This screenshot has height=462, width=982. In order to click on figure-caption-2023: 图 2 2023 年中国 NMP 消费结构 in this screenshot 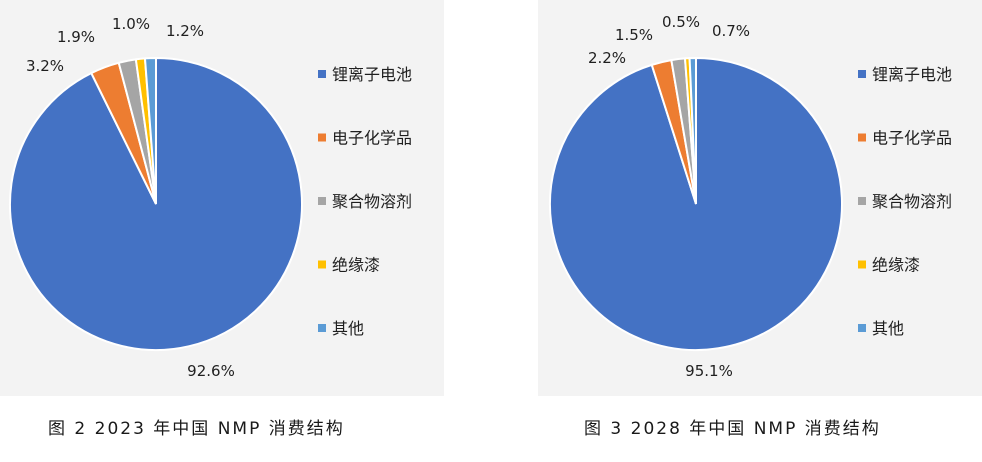, I will do `click(196, 429)`.